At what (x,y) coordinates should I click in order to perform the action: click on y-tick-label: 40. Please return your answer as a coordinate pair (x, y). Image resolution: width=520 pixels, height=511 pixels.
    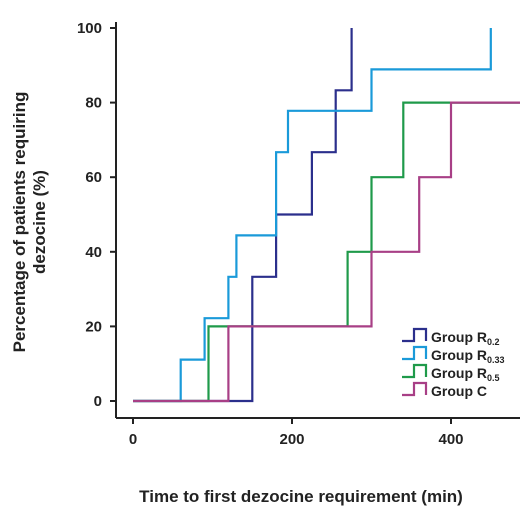
    Looking at the image, I should click on (93, 252).